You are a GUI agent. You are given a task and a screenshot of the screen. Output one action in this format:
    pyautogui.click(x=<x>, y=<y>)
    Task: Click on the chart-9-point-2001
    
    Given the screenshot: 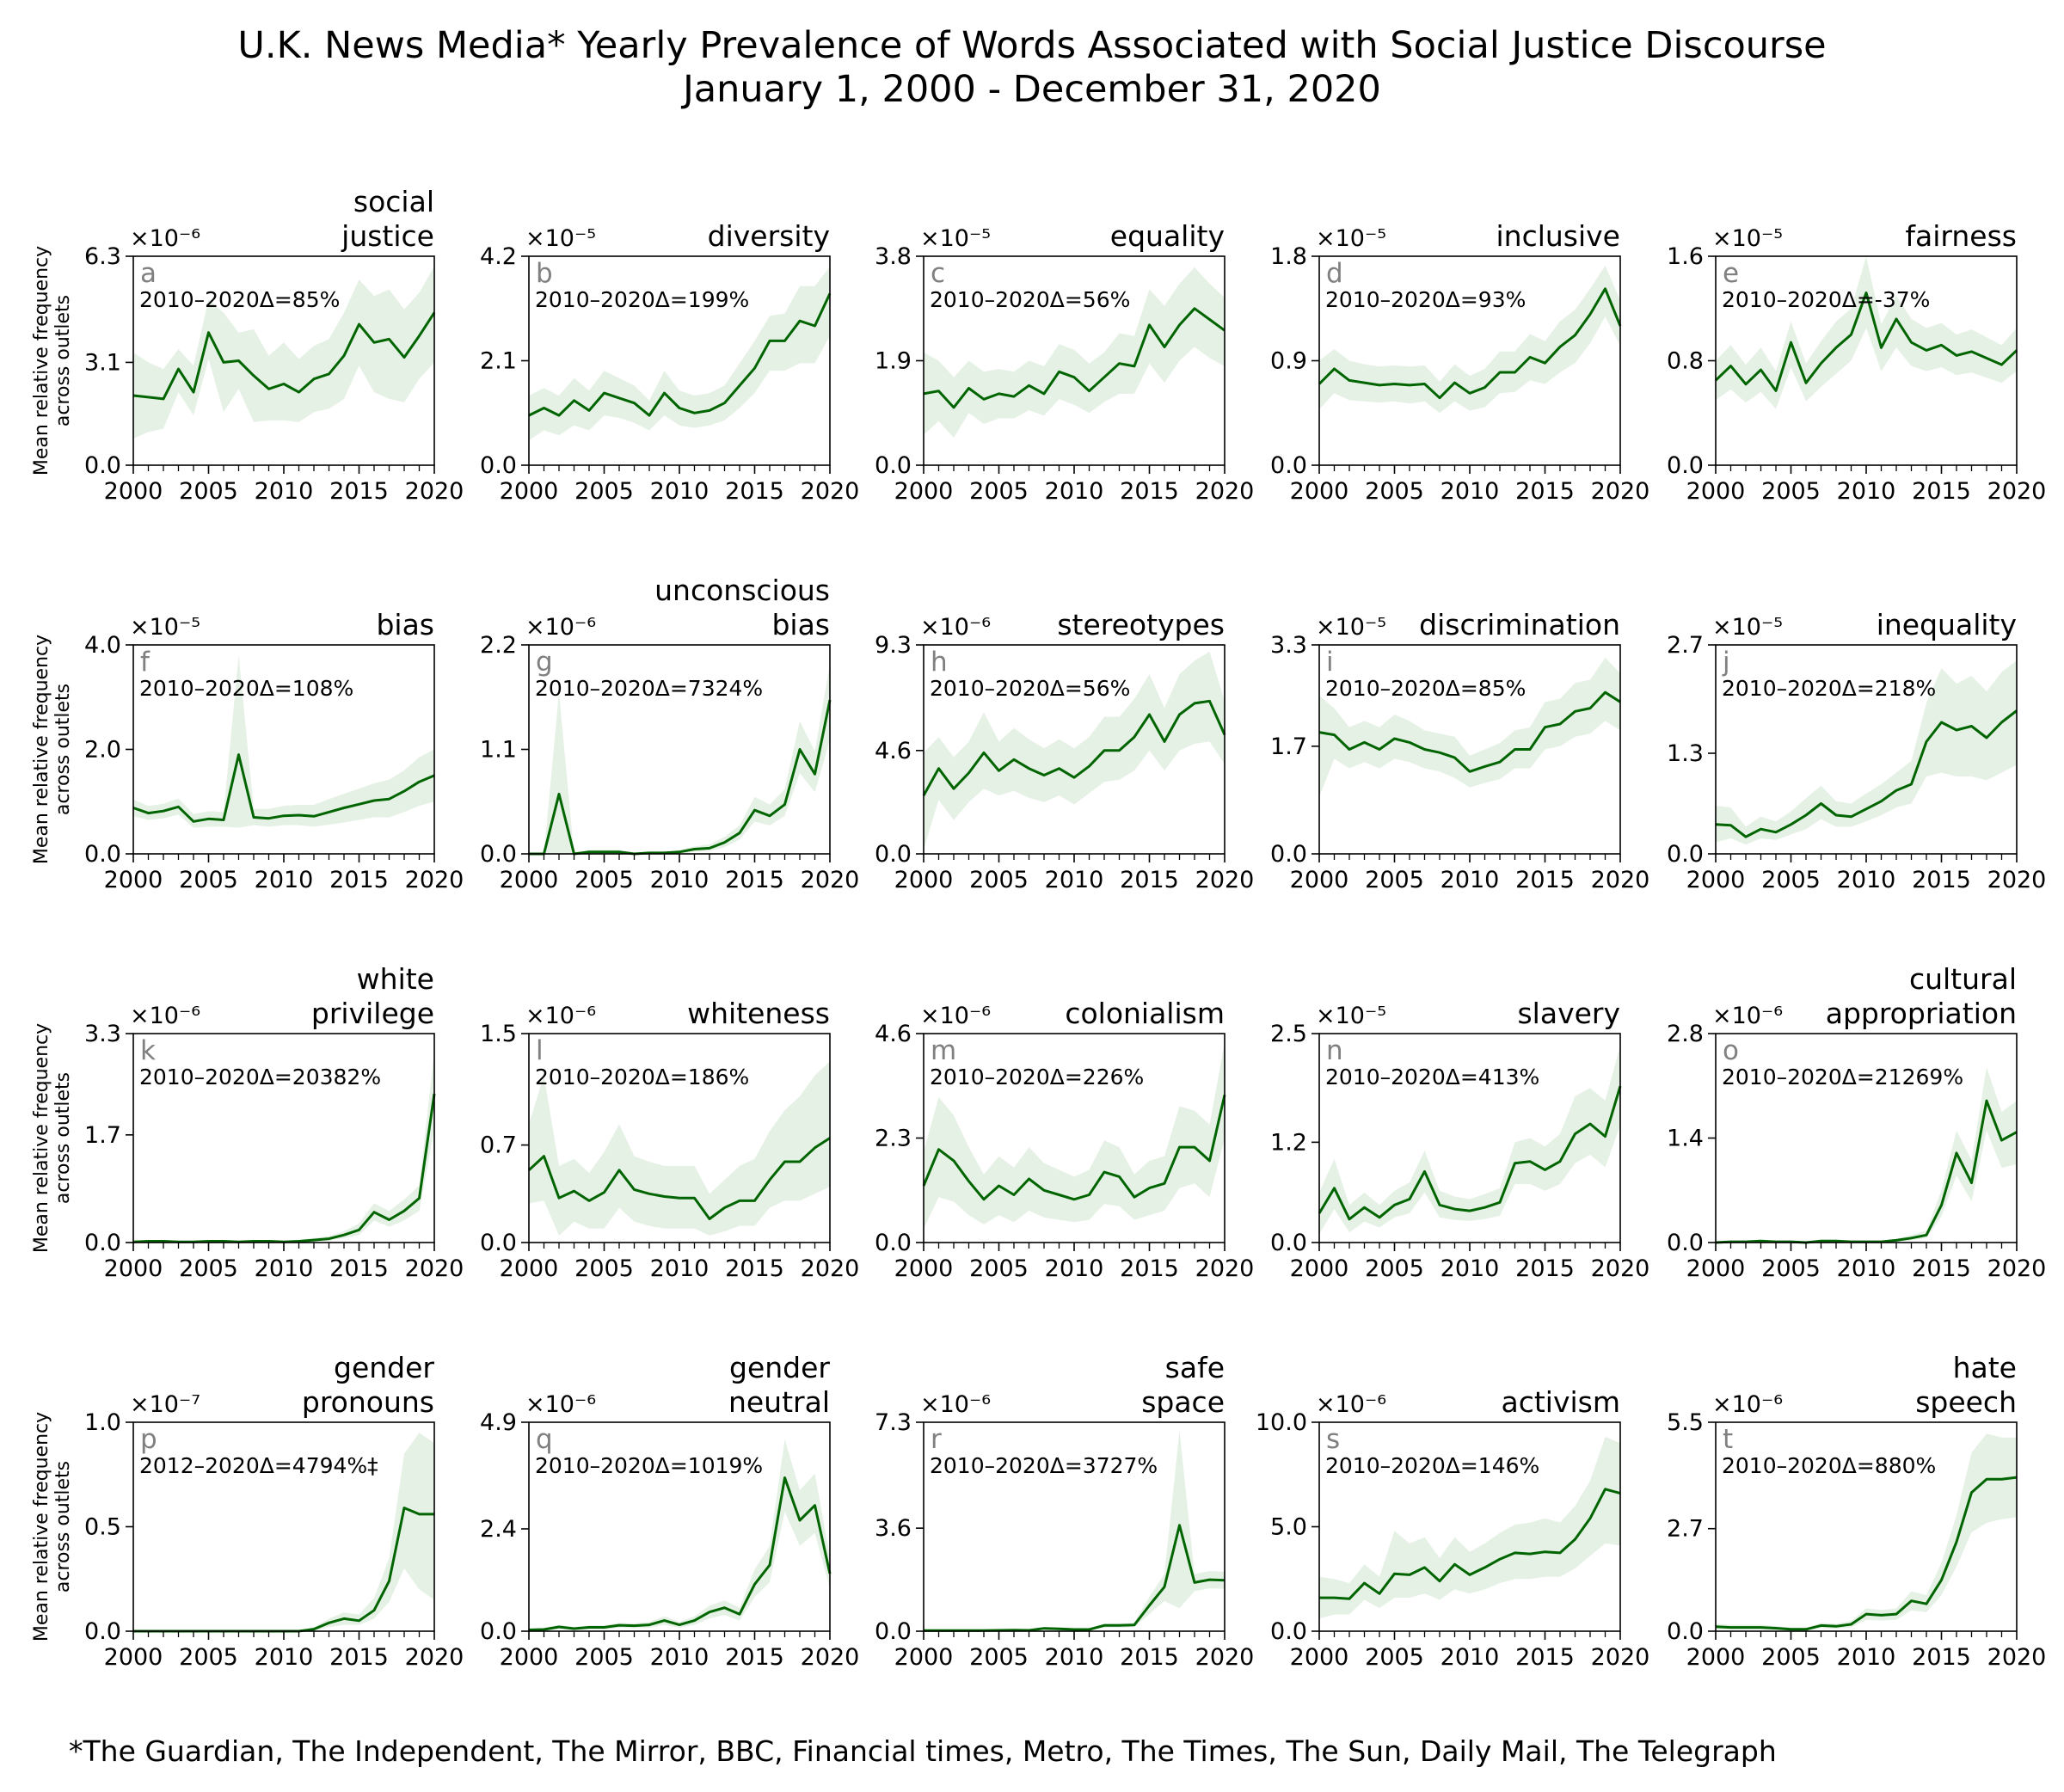 What is the action you would take?
    pyautogui.click(x=1731, y=825)
    